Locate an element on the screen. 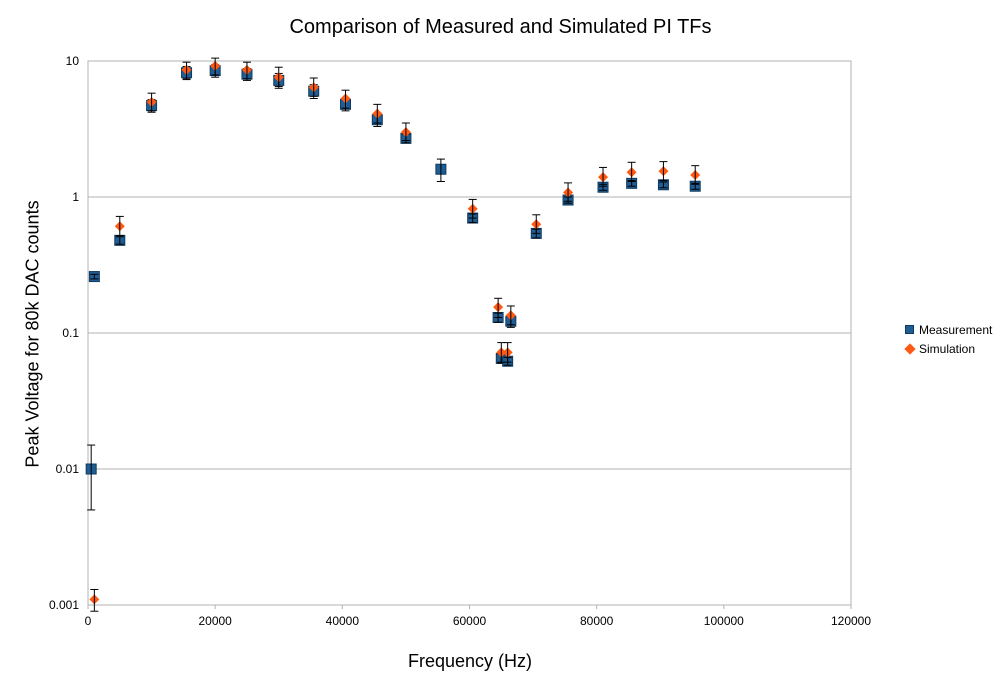  diamond-marker-icon is located at coordinates (909, 348).